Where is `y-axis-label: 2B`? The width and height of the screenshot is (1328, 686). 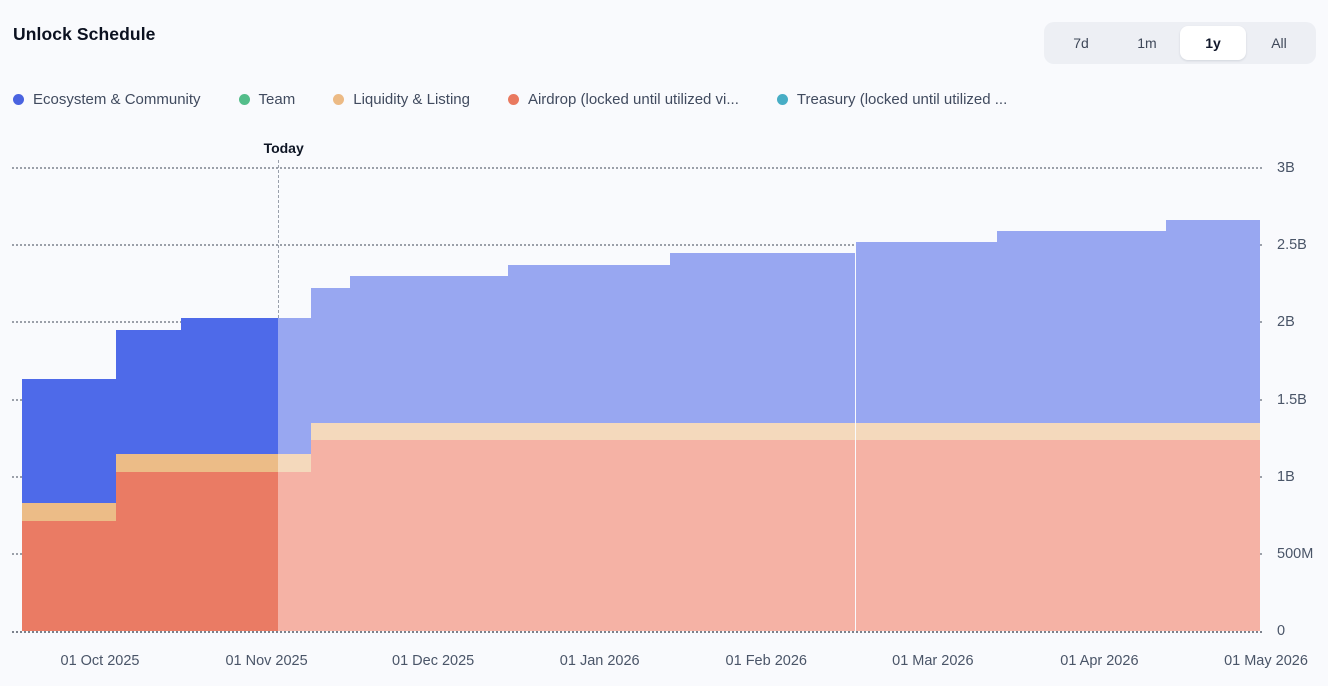
y-axis-label: 2B is located at coordinates (1286, 322).